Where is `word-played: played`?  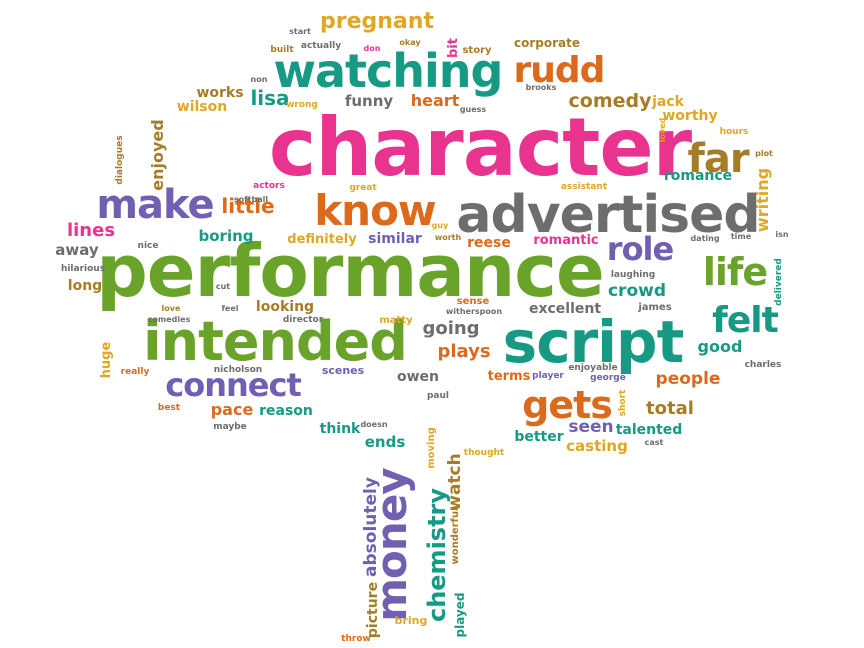 word-played: played is located at coordinates (460, 615).